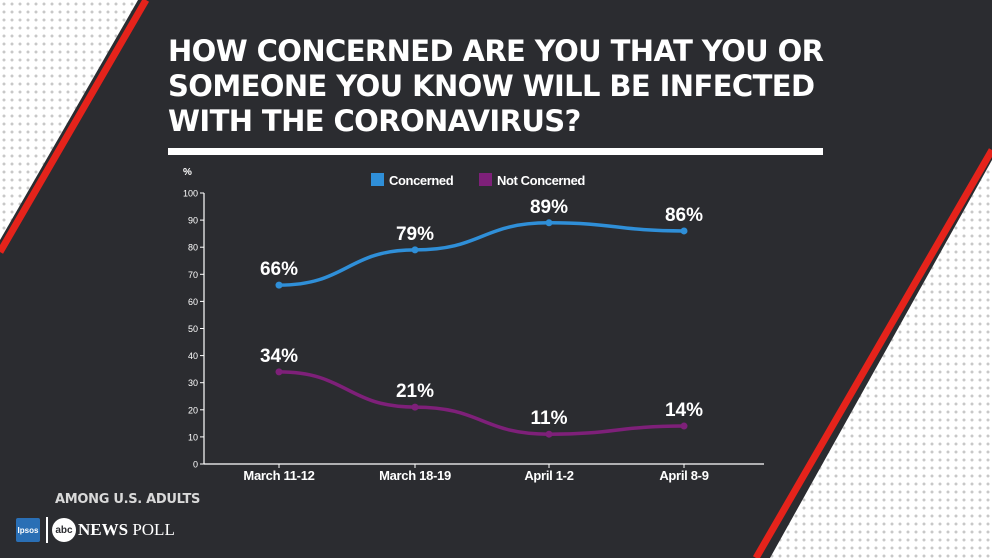  Describe the element at coordinates (64, 530) in the screenshot. I see `abc-logo: abc` at that location.